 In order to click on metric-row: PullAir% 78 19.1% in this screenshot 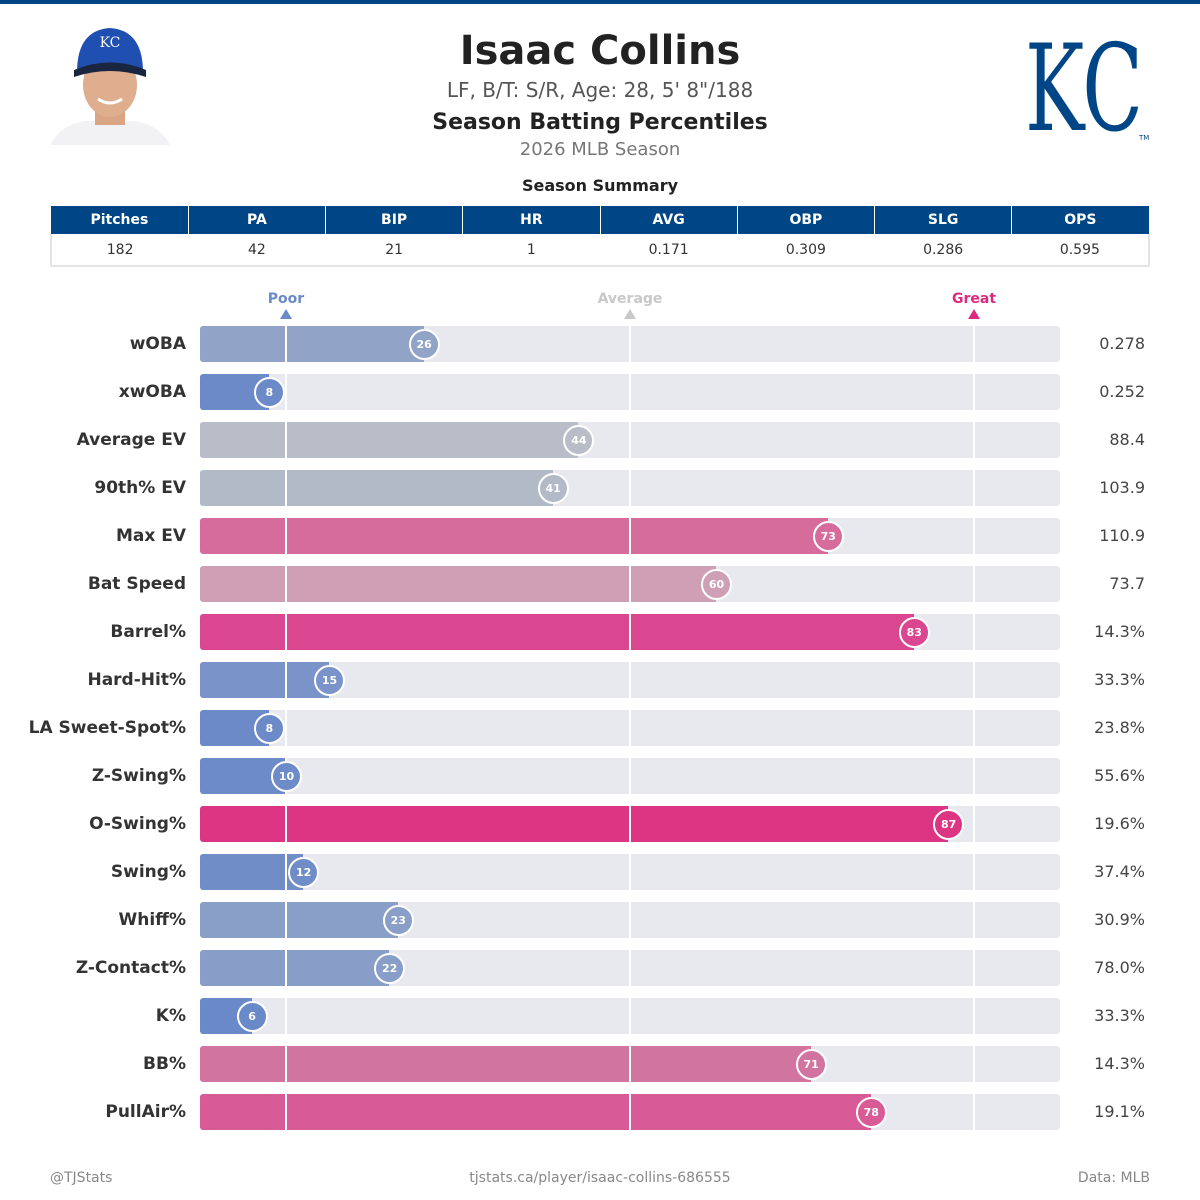, I will do `click(600, 1112)`.